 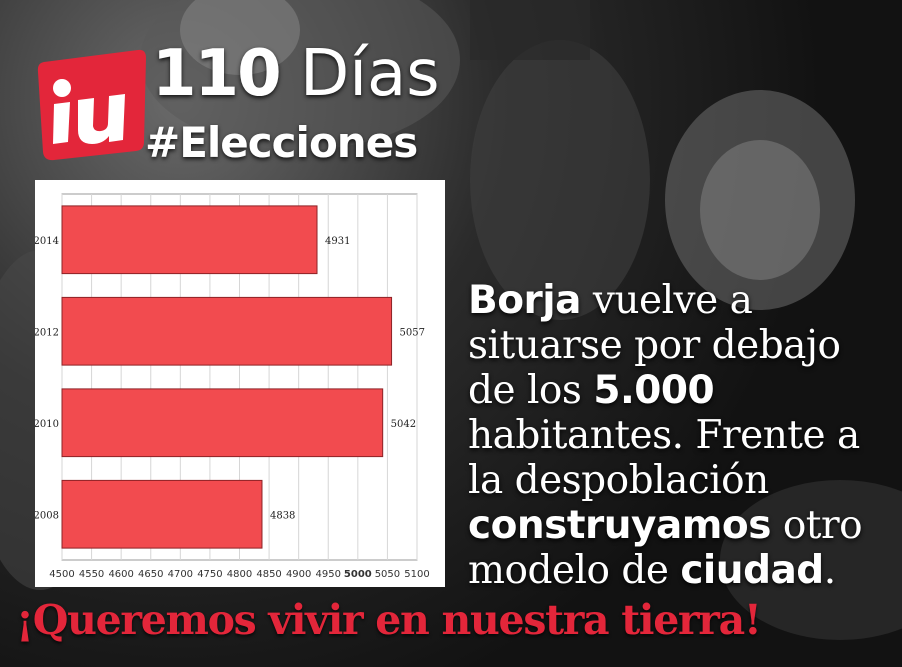 I want to click on x-tick-label: 4700, so click(x=180, y=574).